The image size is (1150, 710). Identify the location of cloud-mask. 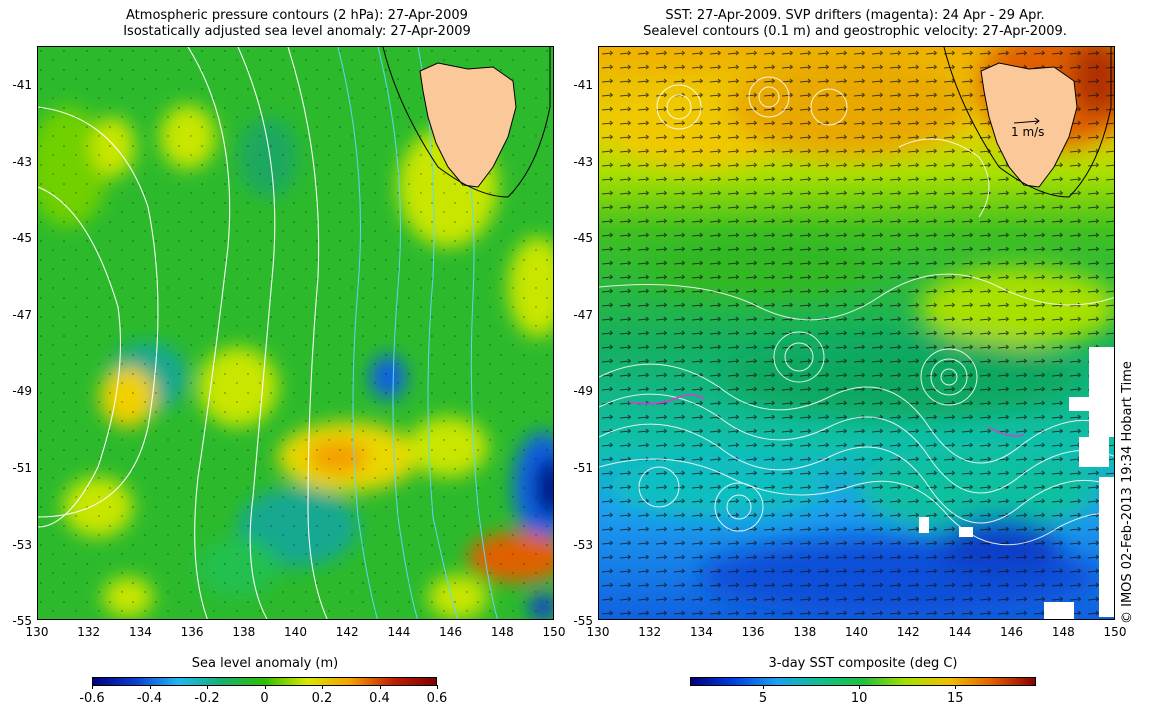
(1016, 483).